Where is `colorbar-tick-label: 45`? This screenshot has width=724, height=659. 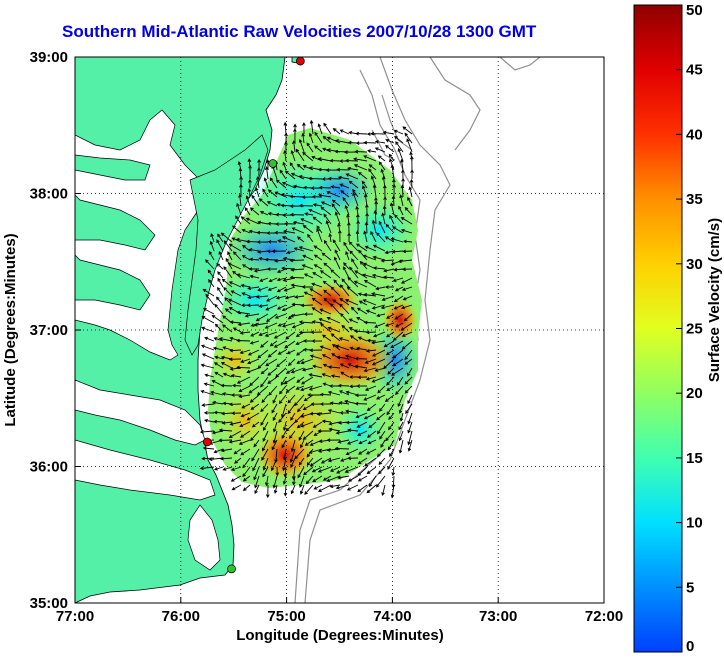 colorbar-tick-label: 45 is located at coordinates (694, 70).